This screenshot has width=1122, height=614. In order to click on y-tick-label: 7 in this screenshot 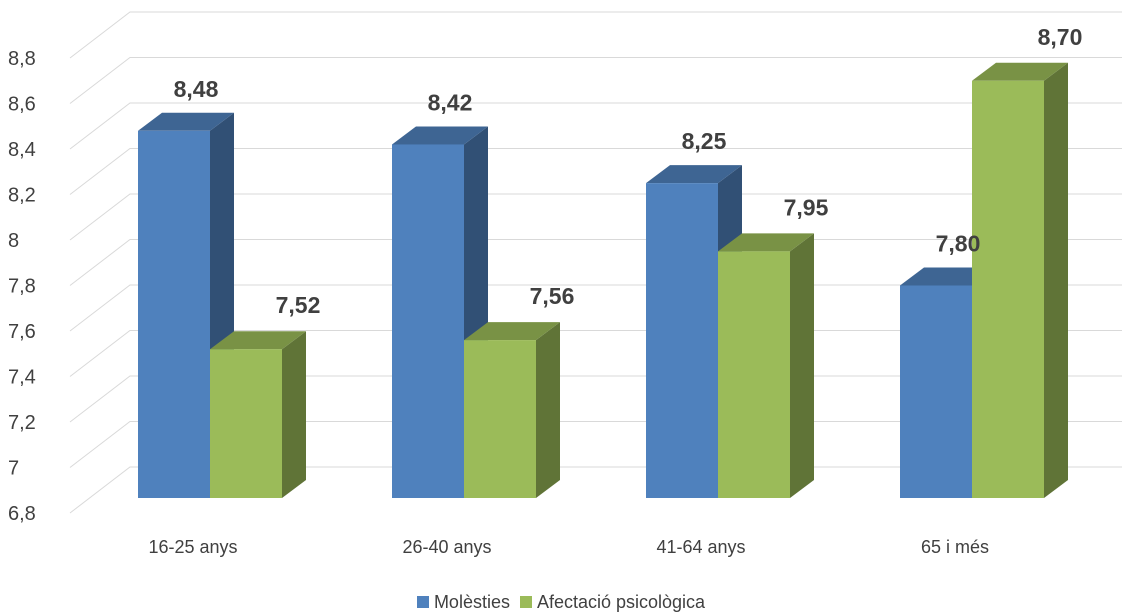, I will do `click(13, 469)`.